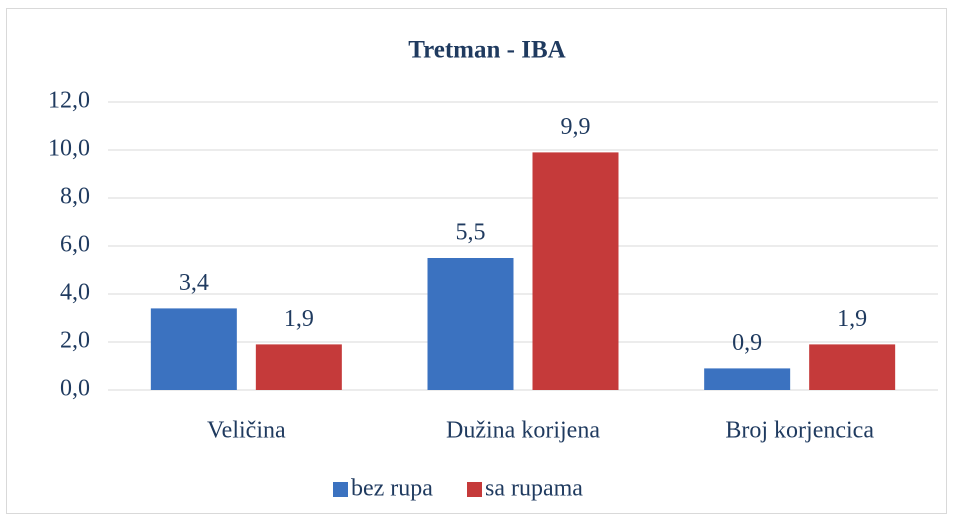  Describe the element at coordinates (69, 149) in the screenshot. I see `y-tick-label: 10,0` at that location.